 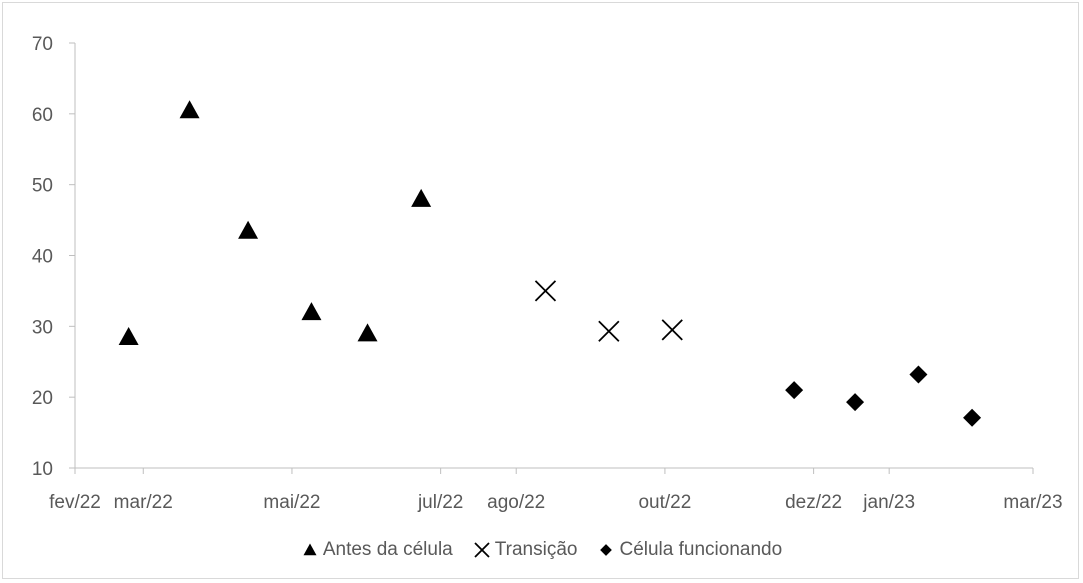 What do you see at coordinates (75, 502) in the screenshot?
I see `x-tick-label: fev/22` at bounding box center [75, 502].